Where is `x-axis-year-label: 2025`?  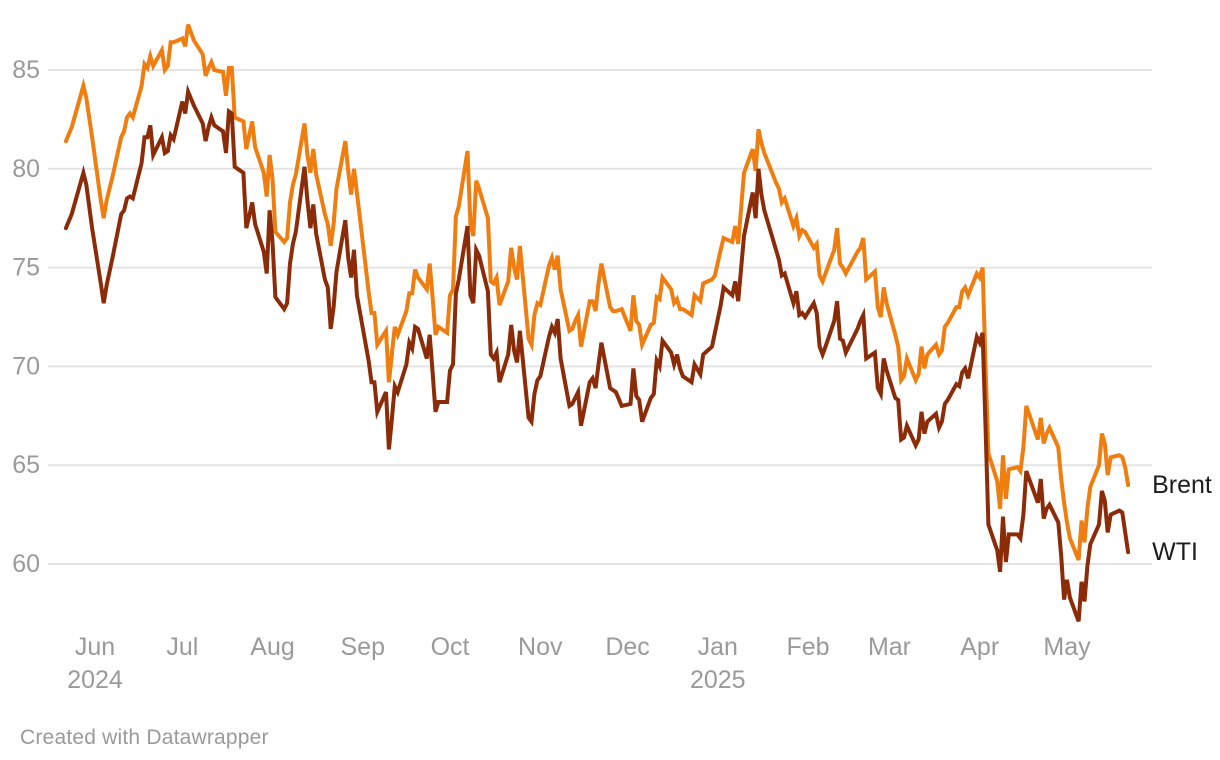
x-axis-year-label: 2025 is located at coordinates (718, 680).